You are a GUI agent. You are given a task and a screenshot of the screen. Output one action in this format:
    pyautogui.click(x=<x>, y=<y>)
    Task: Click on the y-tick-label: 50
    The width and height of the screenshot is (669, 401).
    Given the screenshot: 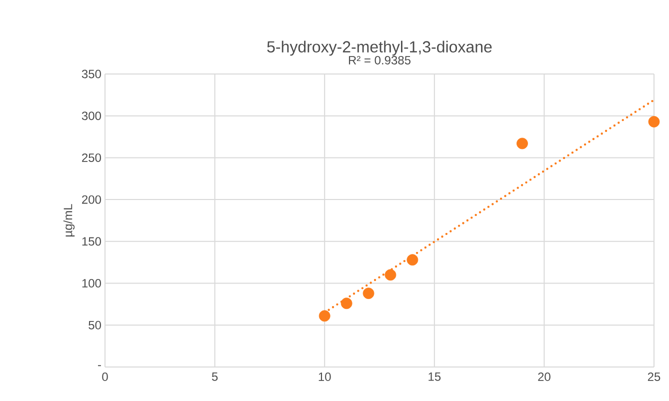 What is the action you would take?
    pyautogui.click(x=95, y=325)
    